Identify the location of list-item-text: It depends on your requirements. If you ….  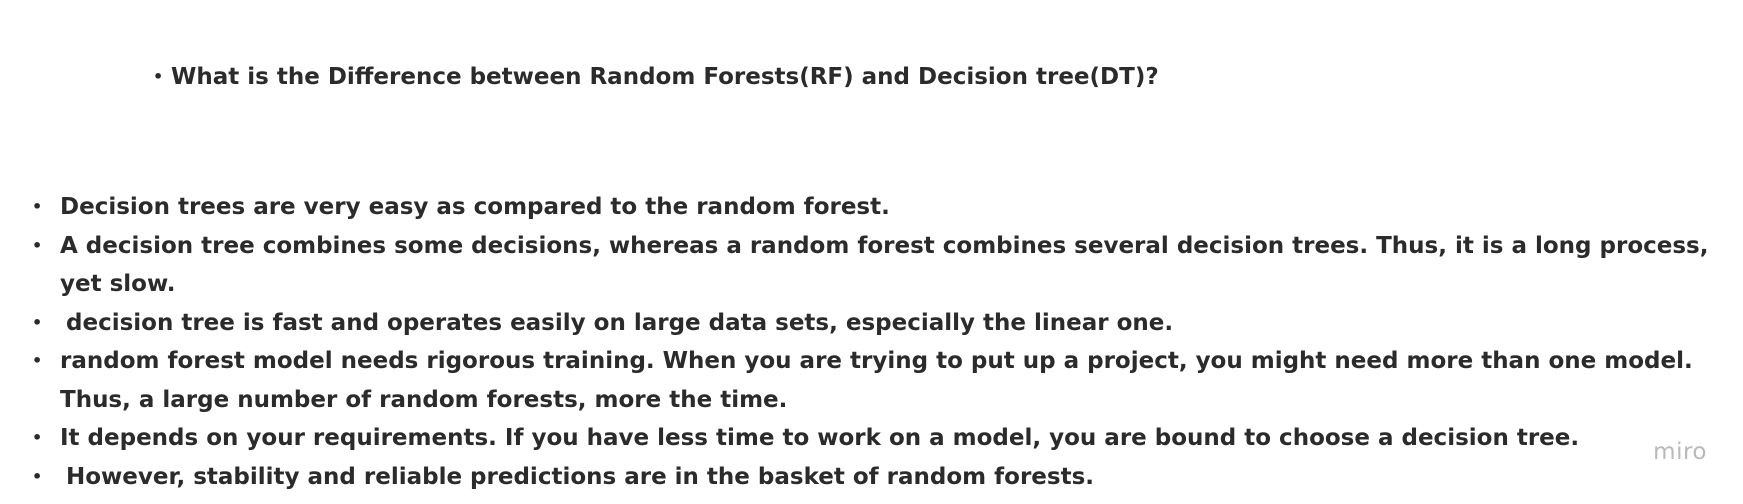
(820, 438).